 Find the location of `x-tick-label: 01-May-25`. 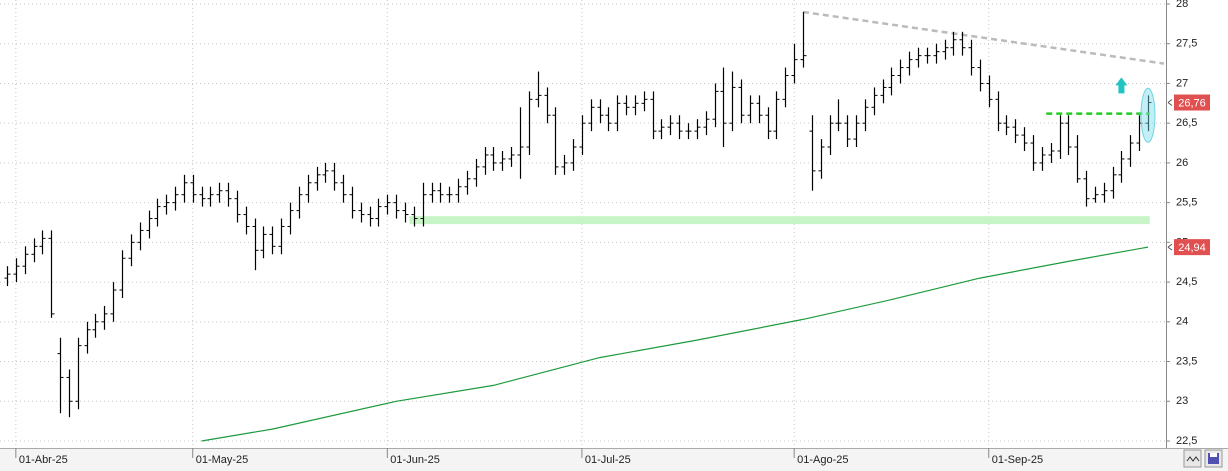

x-tick-label: 01-May-25 is located at coordinates (222, 460).